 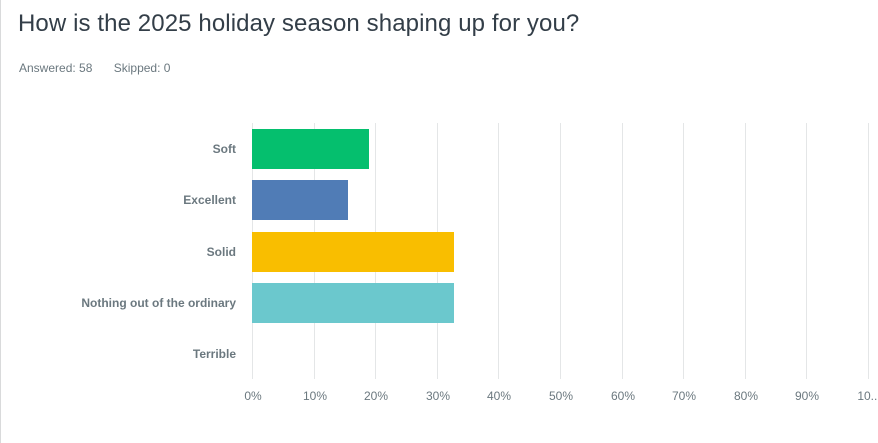 I want to click on response-summary: Answered: 58 Skipped: 0, so click(x=103, y=68).